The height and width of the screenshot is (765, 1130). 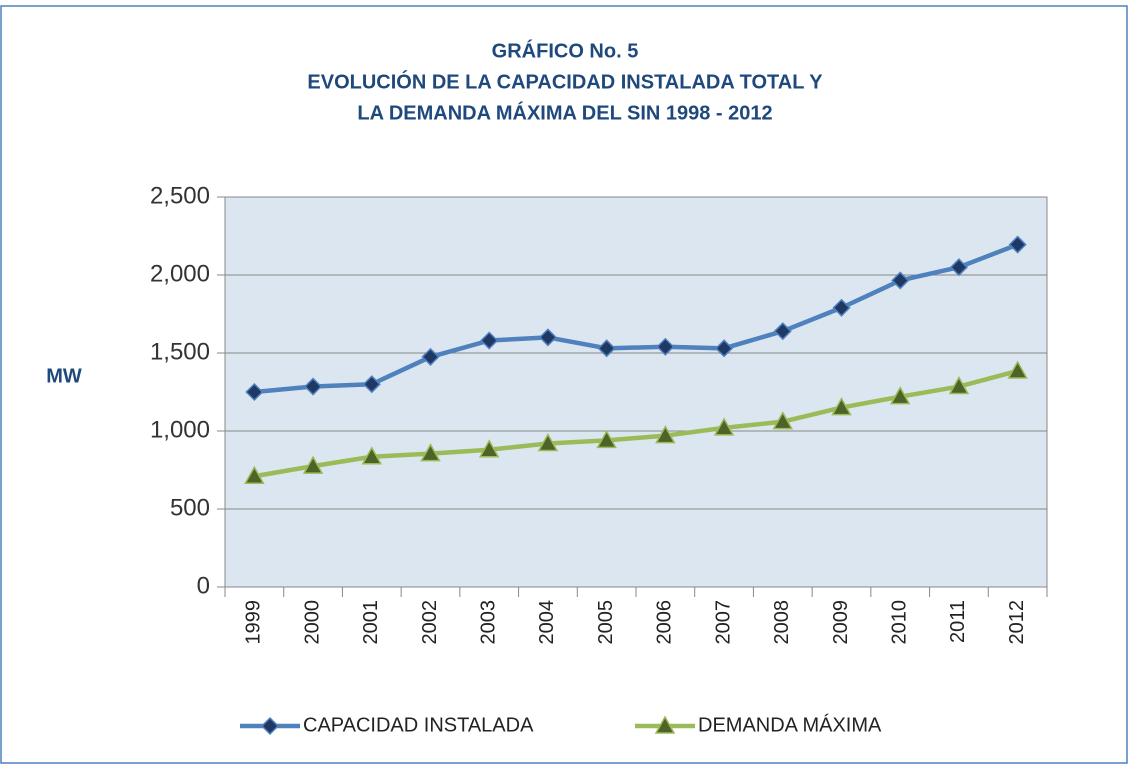 I want to click on legend-label: CAPACIDAD INSTALADA, so click(x=418, y=725).